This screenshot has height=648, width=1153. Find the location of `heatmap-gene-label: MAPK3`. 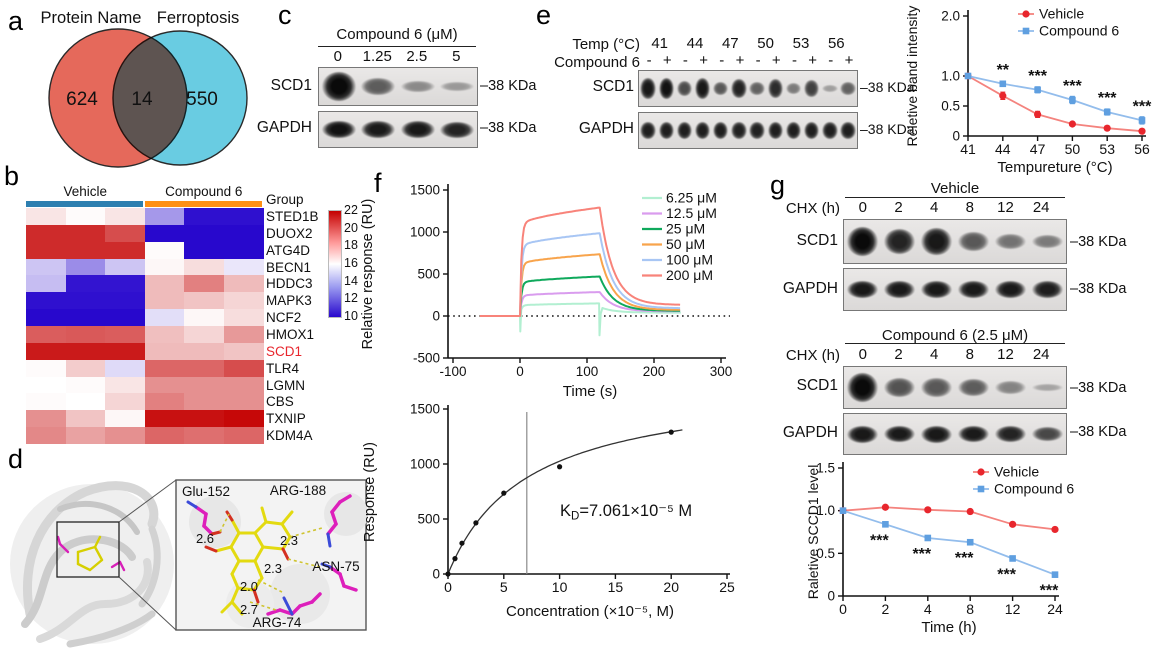

heatmap-gene-label: MAPK3 is located at coordinates (289, 301).